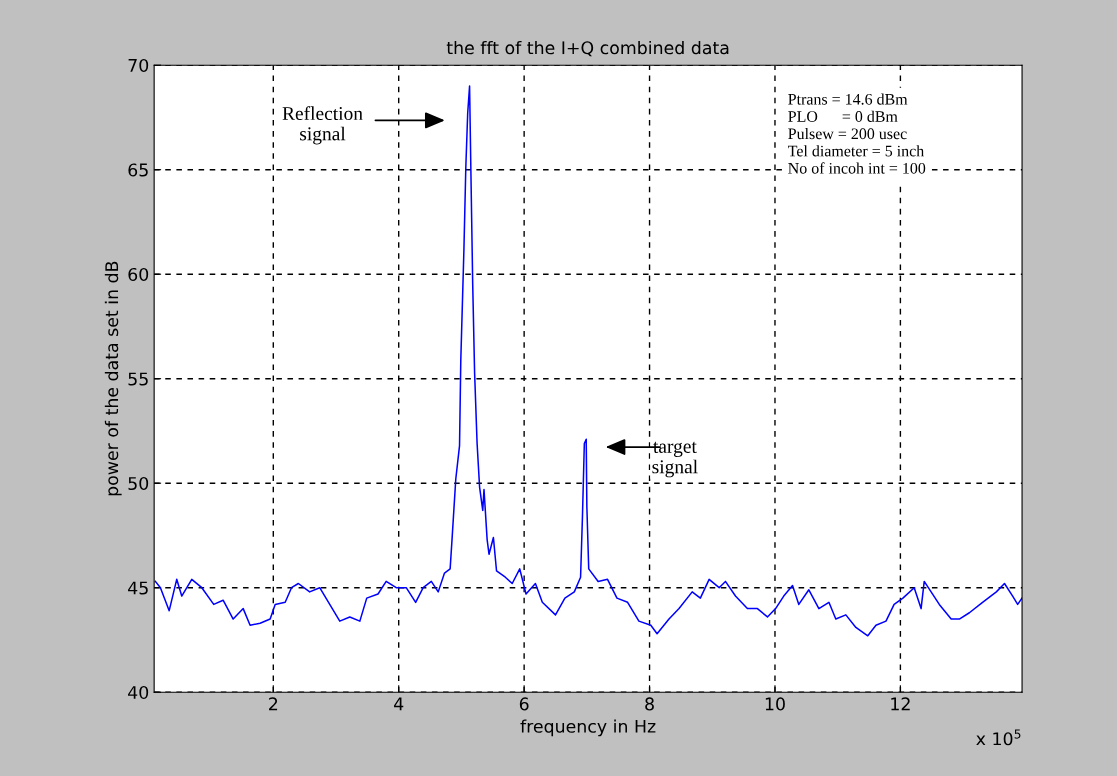 Image resolution: width=1117 pixels, height=776 pixels. What do you see at coordinates (273, 704) in the screenshot?
I see `x-tick-label: 2` at bounding box center [273, 704].